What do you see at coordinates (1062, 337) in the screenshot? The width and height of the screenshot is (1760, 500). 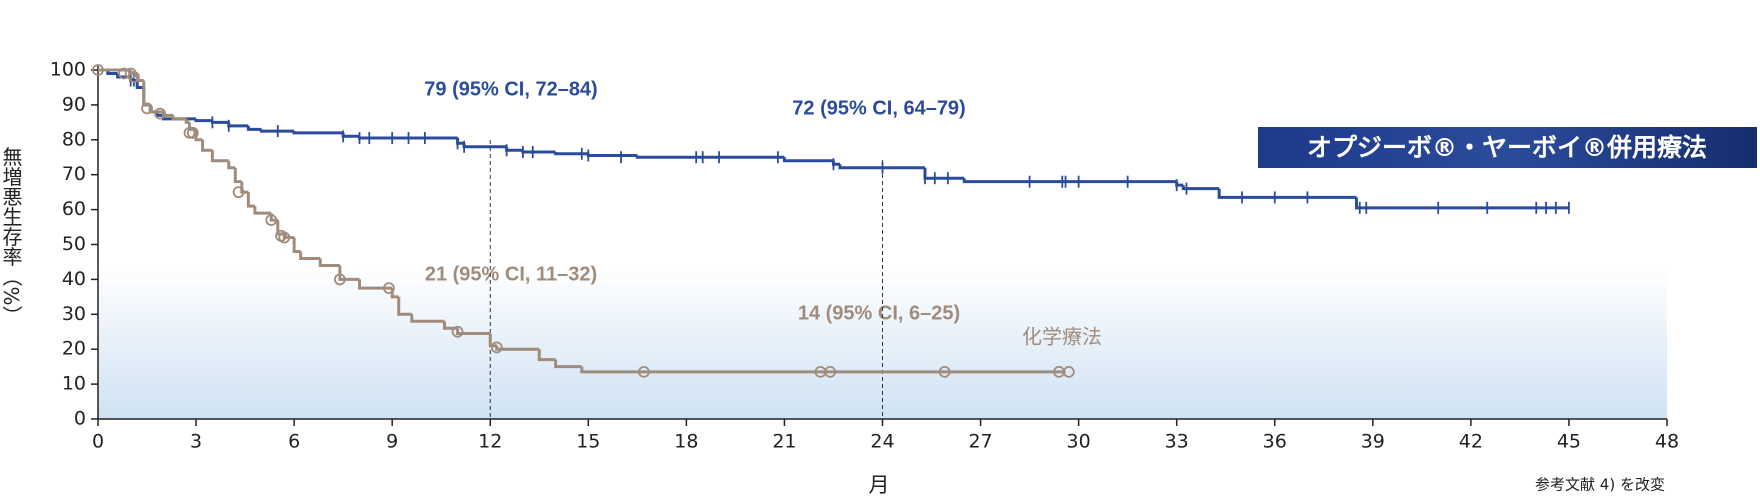 I see `series-label: 化学療法` at bounding box center [1062, 337].